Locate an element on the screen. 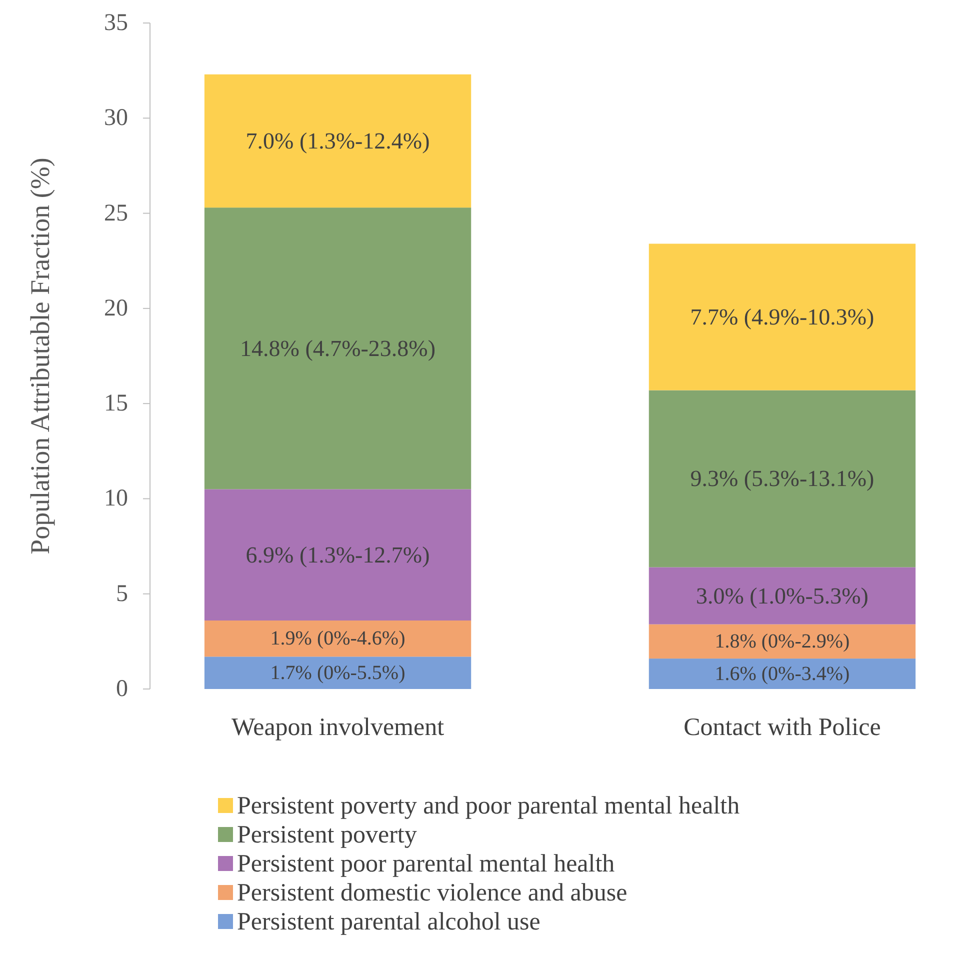  y-tick-label: 25 is located at coordinates (116, 213).